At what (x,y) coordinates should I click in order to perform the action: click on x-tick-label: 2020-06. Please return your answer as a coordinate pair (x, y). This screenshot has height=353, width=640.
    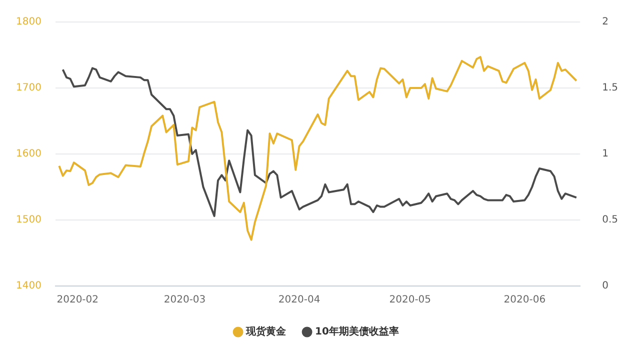
    Looking at the image, I should click on (525, 300).